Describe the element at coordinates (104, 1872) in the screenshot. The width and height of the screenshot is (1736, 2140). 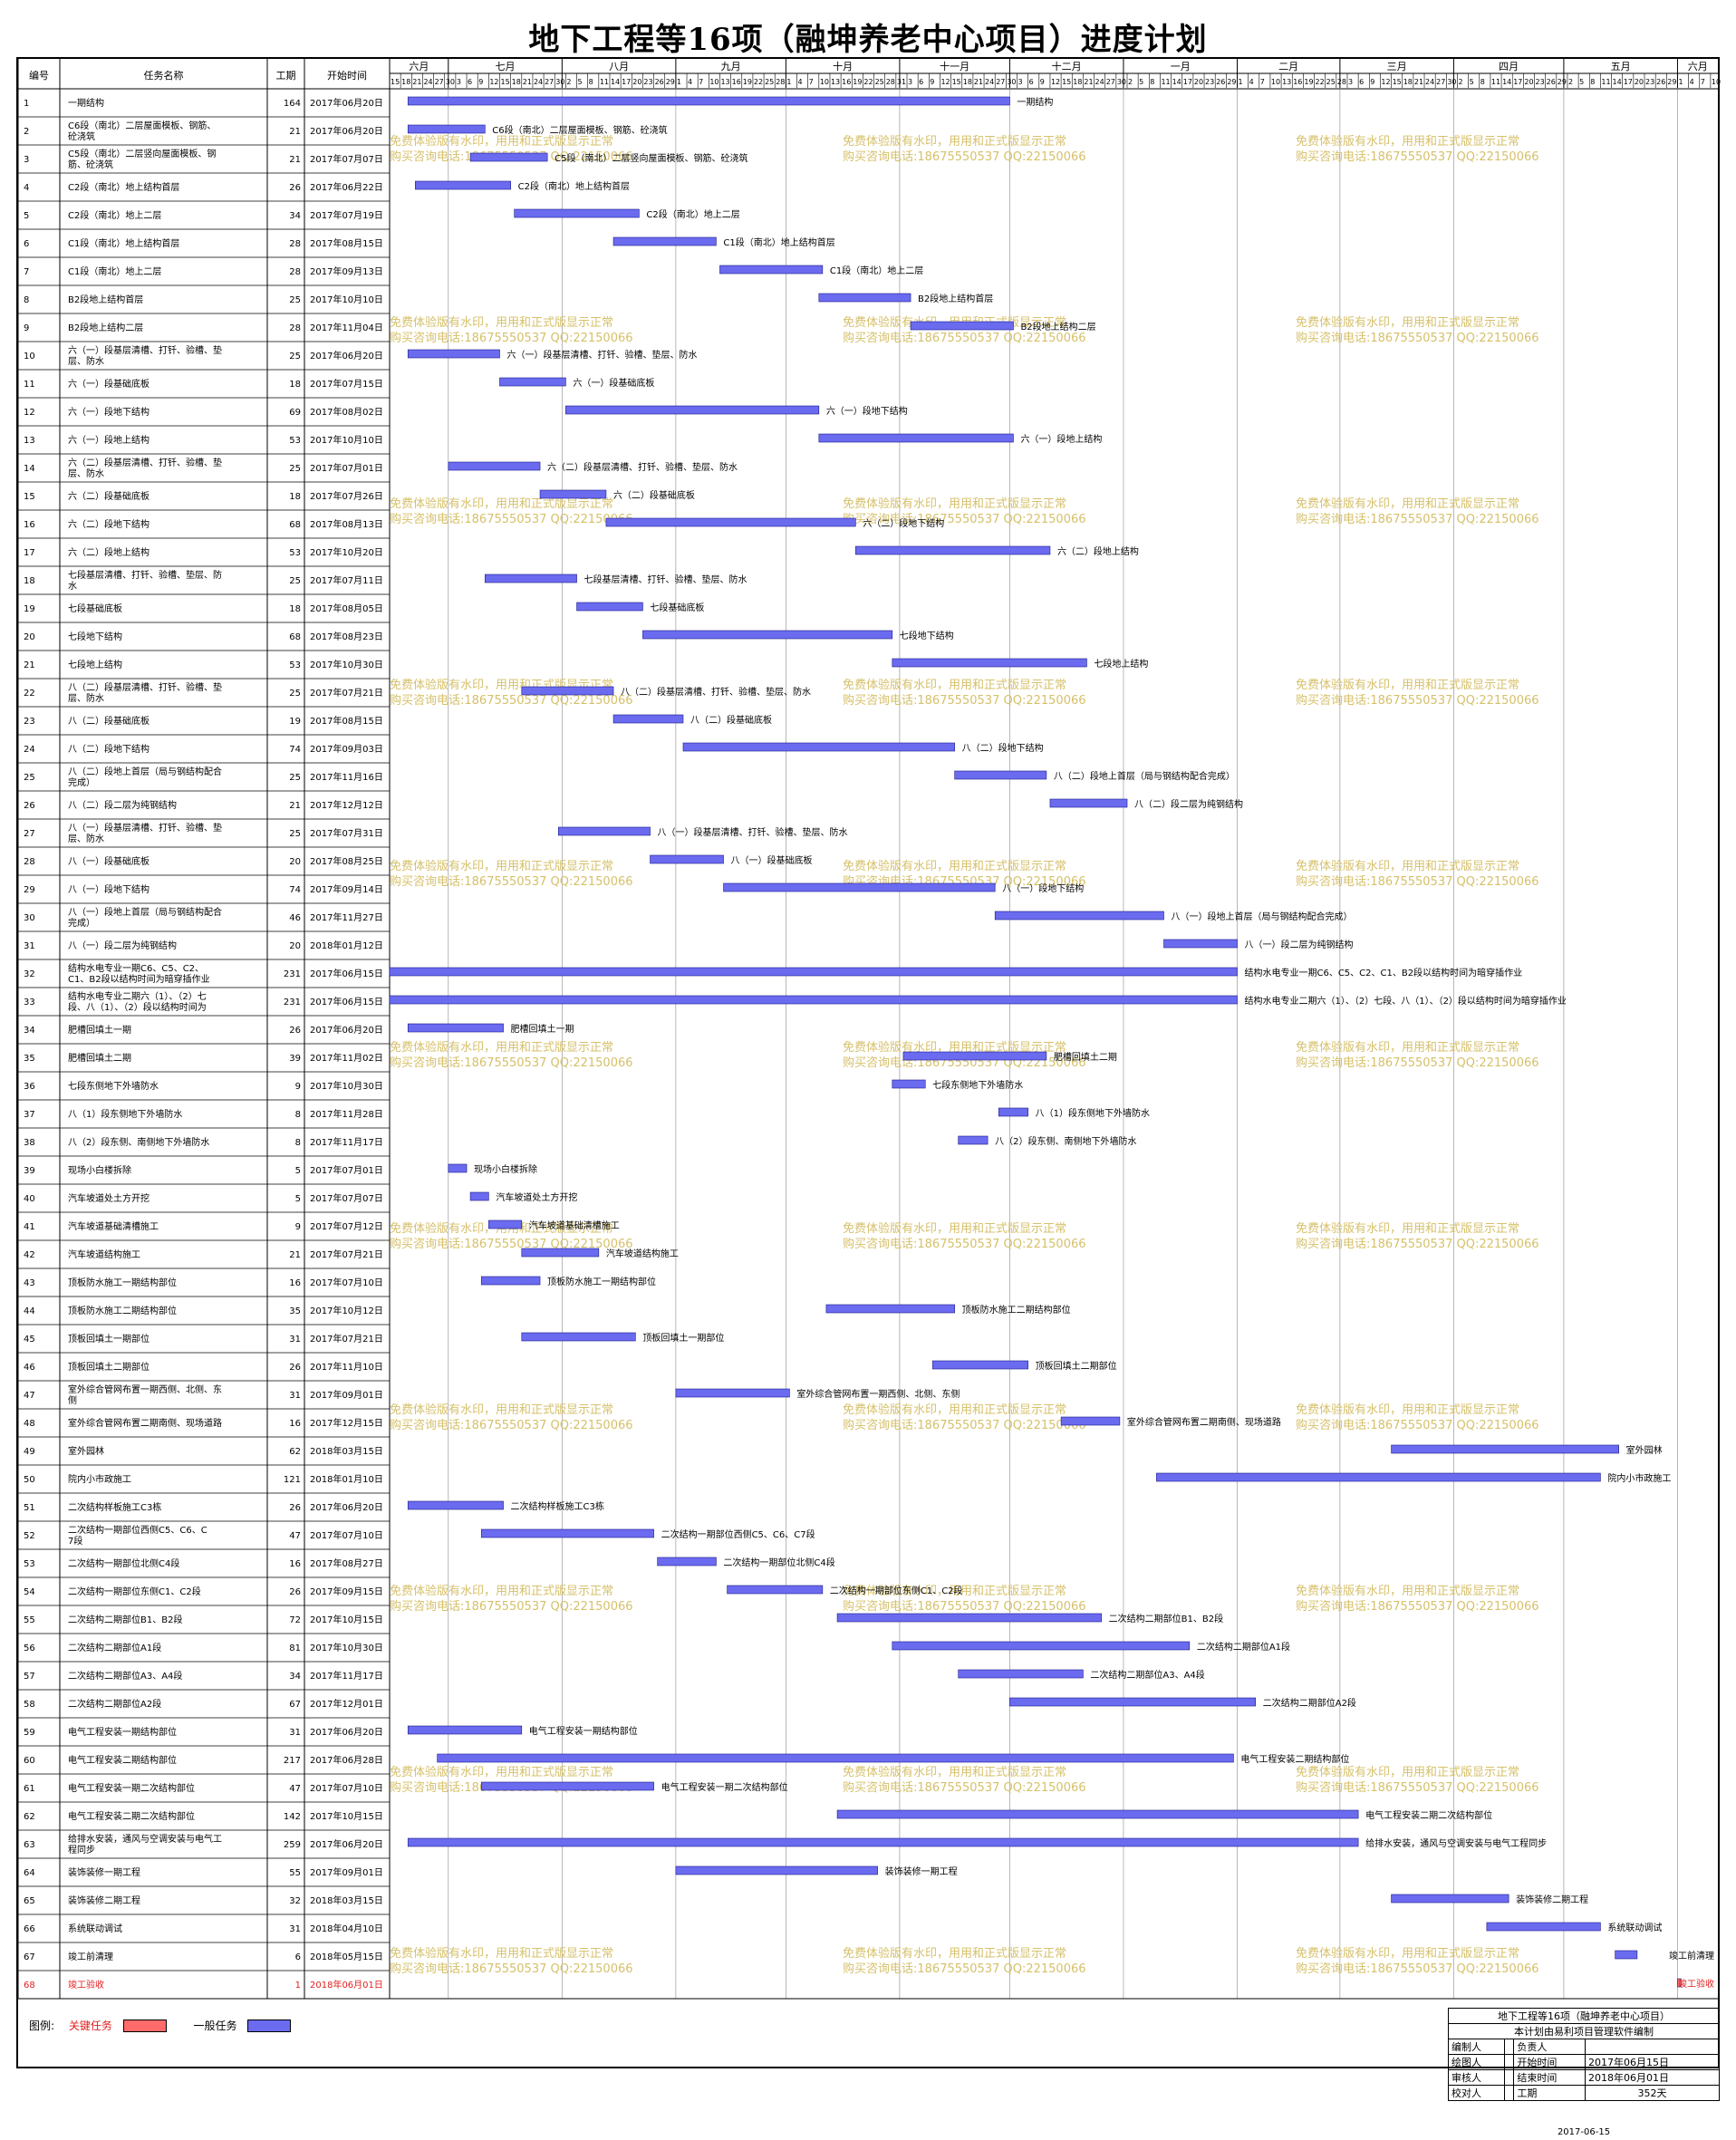
I see `task-name: 装饰装修一期工程` at that location.